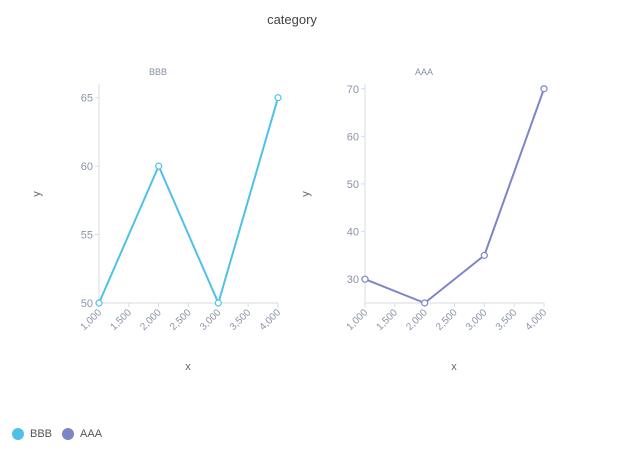 This screenshot has width=644, height=454. Describe the element at coordinates (292, 19) in the screenshot. I see `chart-title: category` at that location.